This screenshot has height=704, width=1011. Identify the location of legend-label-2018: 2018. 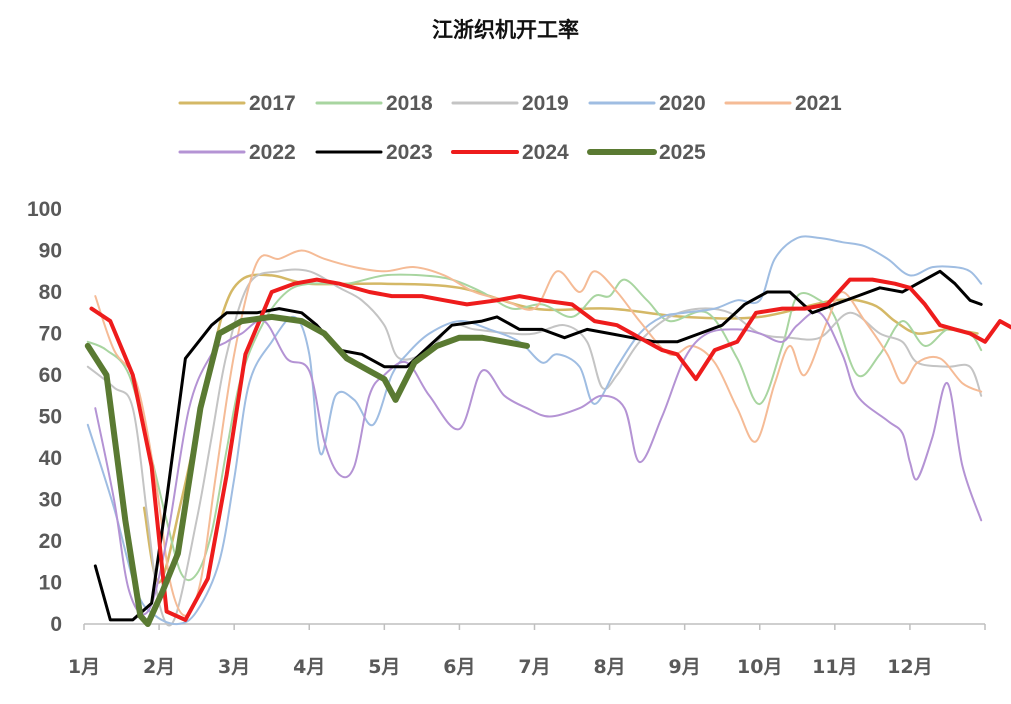
(409, 103).